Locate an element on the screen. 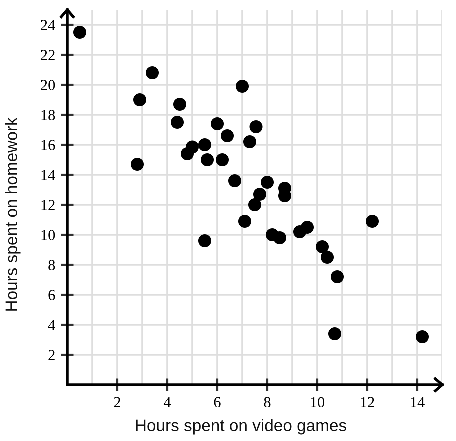 This screenshot has height=441, width=456. x-tick-label: 6 is located at coordinates (217, 402).